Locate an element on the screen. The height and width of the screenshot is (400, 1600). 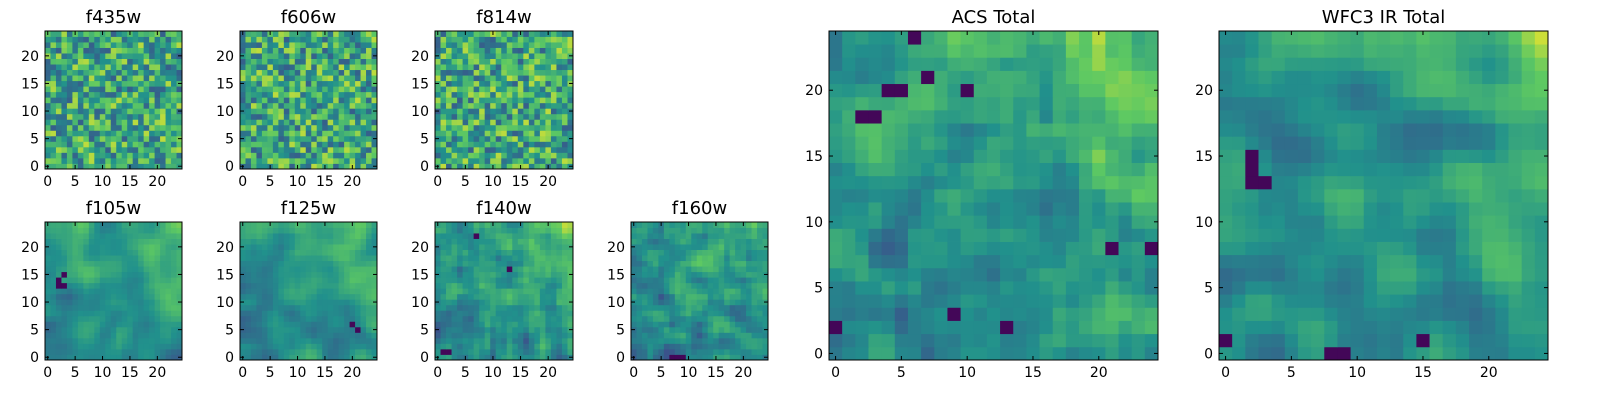
heatmap-cells is located at coordinates (114, 291).